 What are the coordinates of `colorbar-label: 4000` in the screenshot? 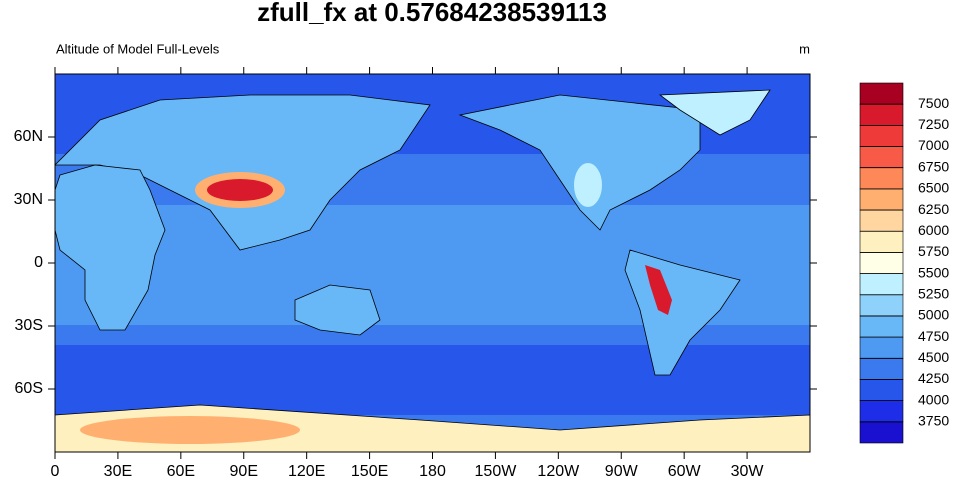 It's located at (933, 399).